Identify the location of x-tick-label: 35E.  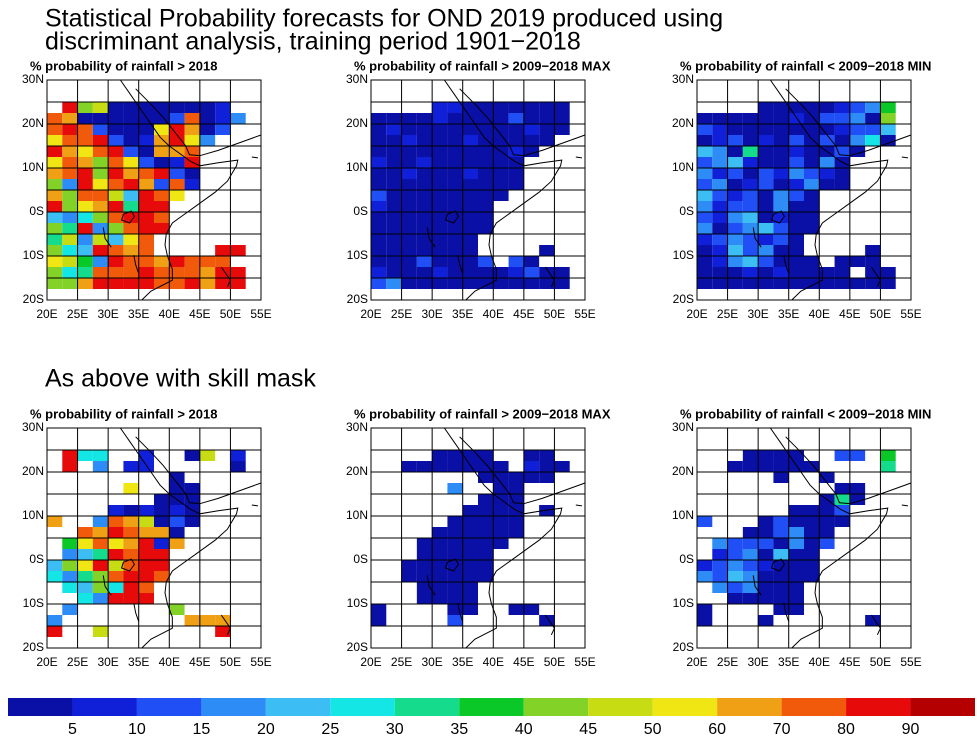
(462, 662).